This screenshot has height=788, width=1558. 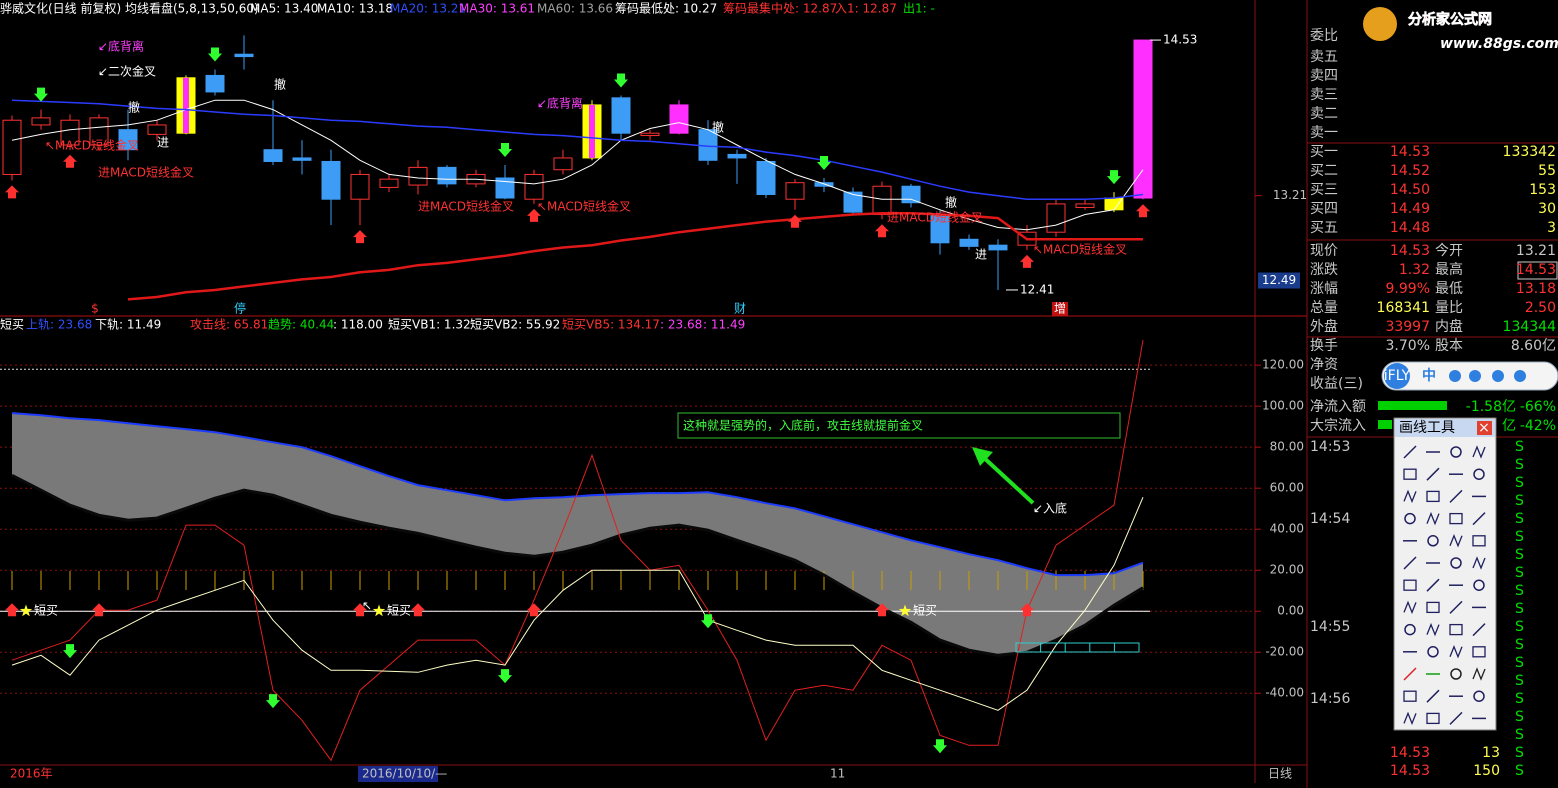 I want to click on box-row, so click(x=1077, y=647).